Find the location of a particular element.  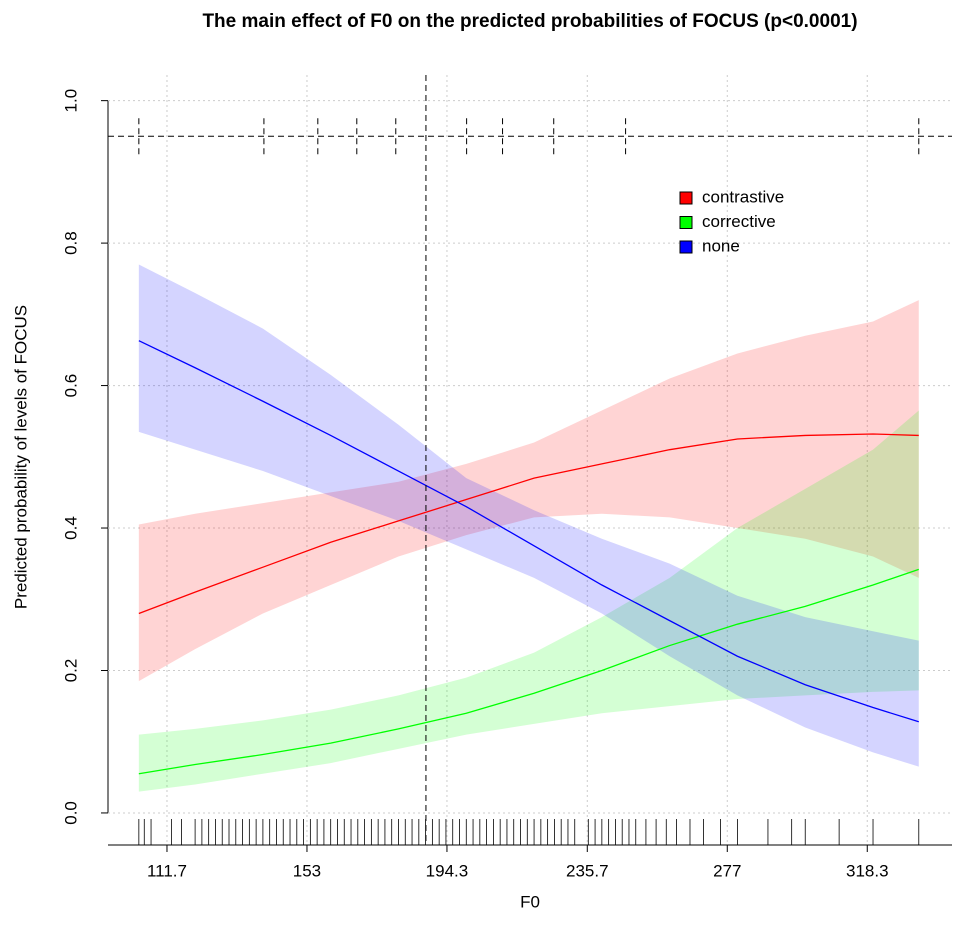

x-tick-label: 194.3 is located at coordinates (447, 870).